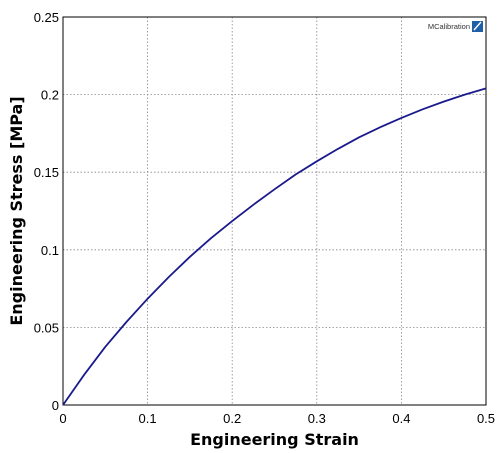 This screenshot has height=453, width=500. Describe the element at coordinates (274, 439) in the screenshot. I see `x-axis-title: Engineering Strain` at that location.